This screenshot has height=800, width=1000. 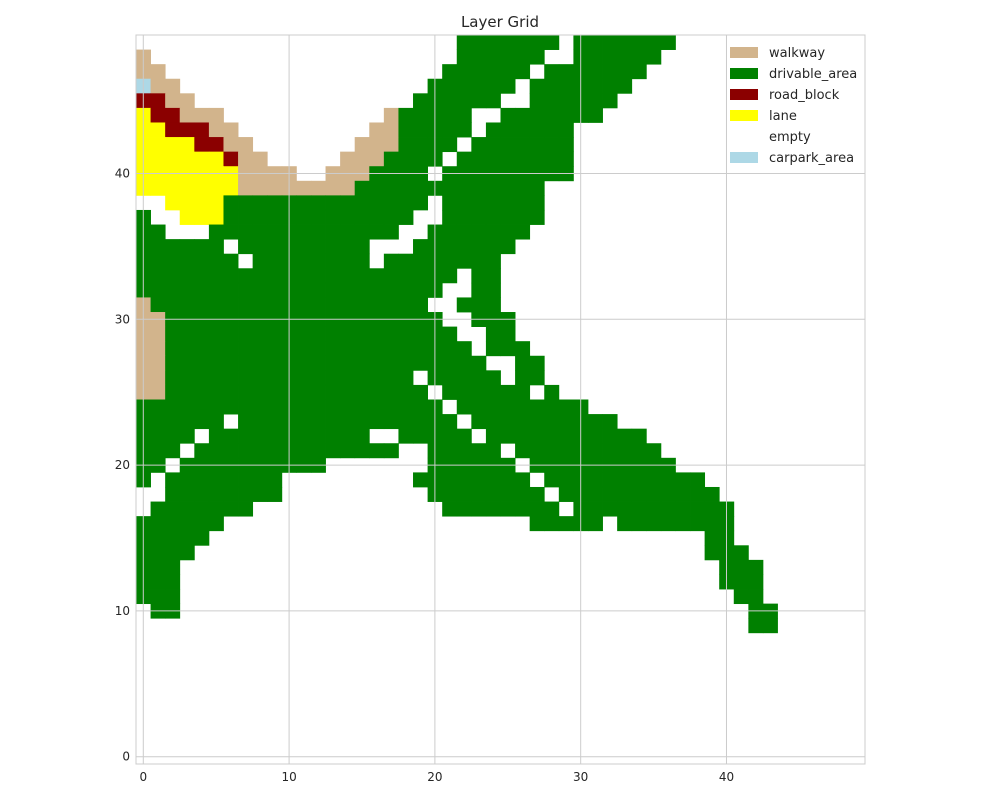 What do you see at coordinates (813, 74) in the screenshot?
I see `legend-label-drivable_area: drivable_area` at bounding box center [813, 74].